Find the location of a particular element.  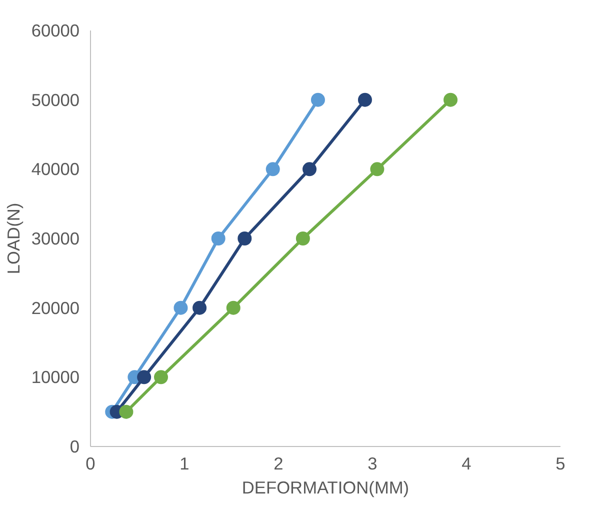

x-tick-label: 3 is located at coordinates (373, 464).